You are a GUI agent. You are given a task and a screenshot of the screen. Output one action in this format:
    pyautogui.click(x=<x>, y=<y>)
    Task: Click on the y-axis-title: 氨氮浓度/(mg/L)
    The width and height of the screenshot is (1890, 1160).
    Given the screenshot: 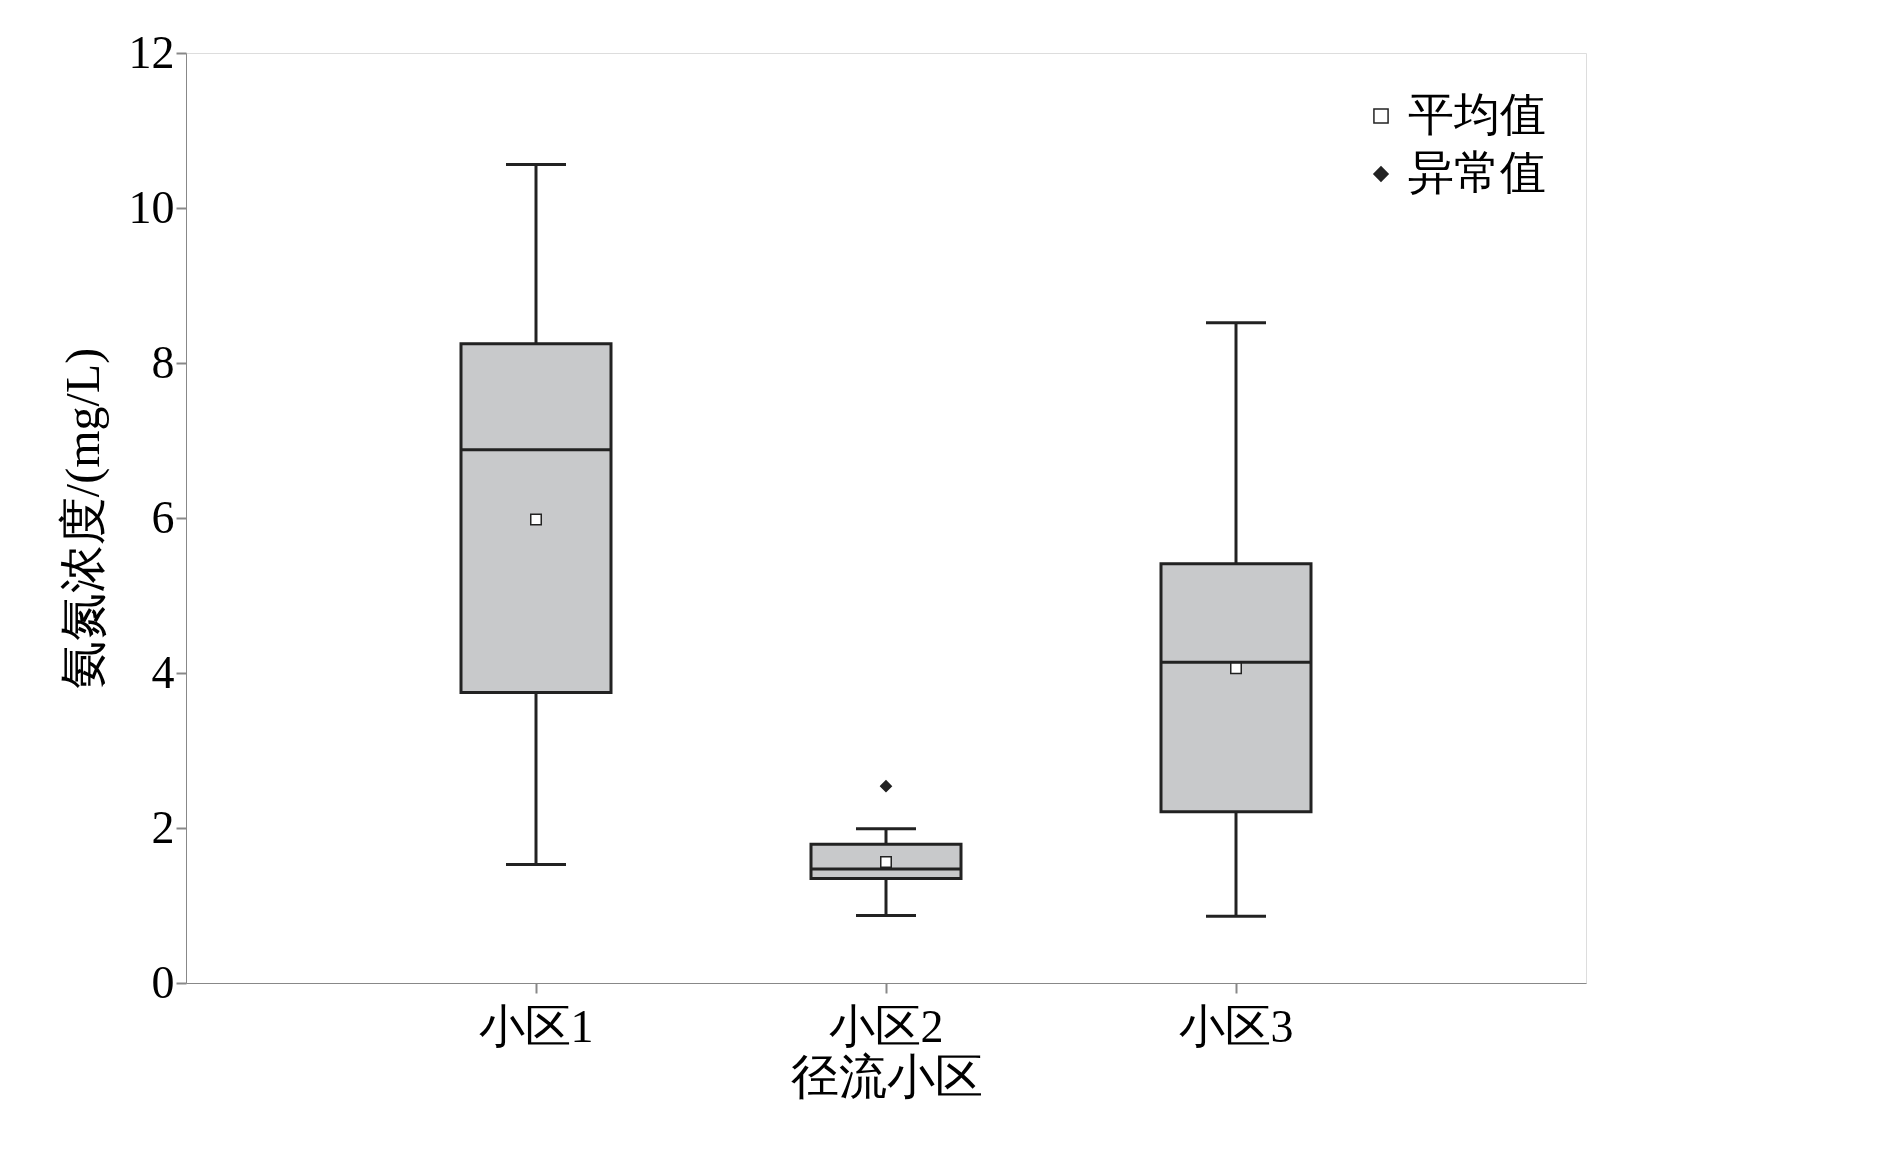 What is the action you would take?
    pyautogui.click(x=82, y=518)
    